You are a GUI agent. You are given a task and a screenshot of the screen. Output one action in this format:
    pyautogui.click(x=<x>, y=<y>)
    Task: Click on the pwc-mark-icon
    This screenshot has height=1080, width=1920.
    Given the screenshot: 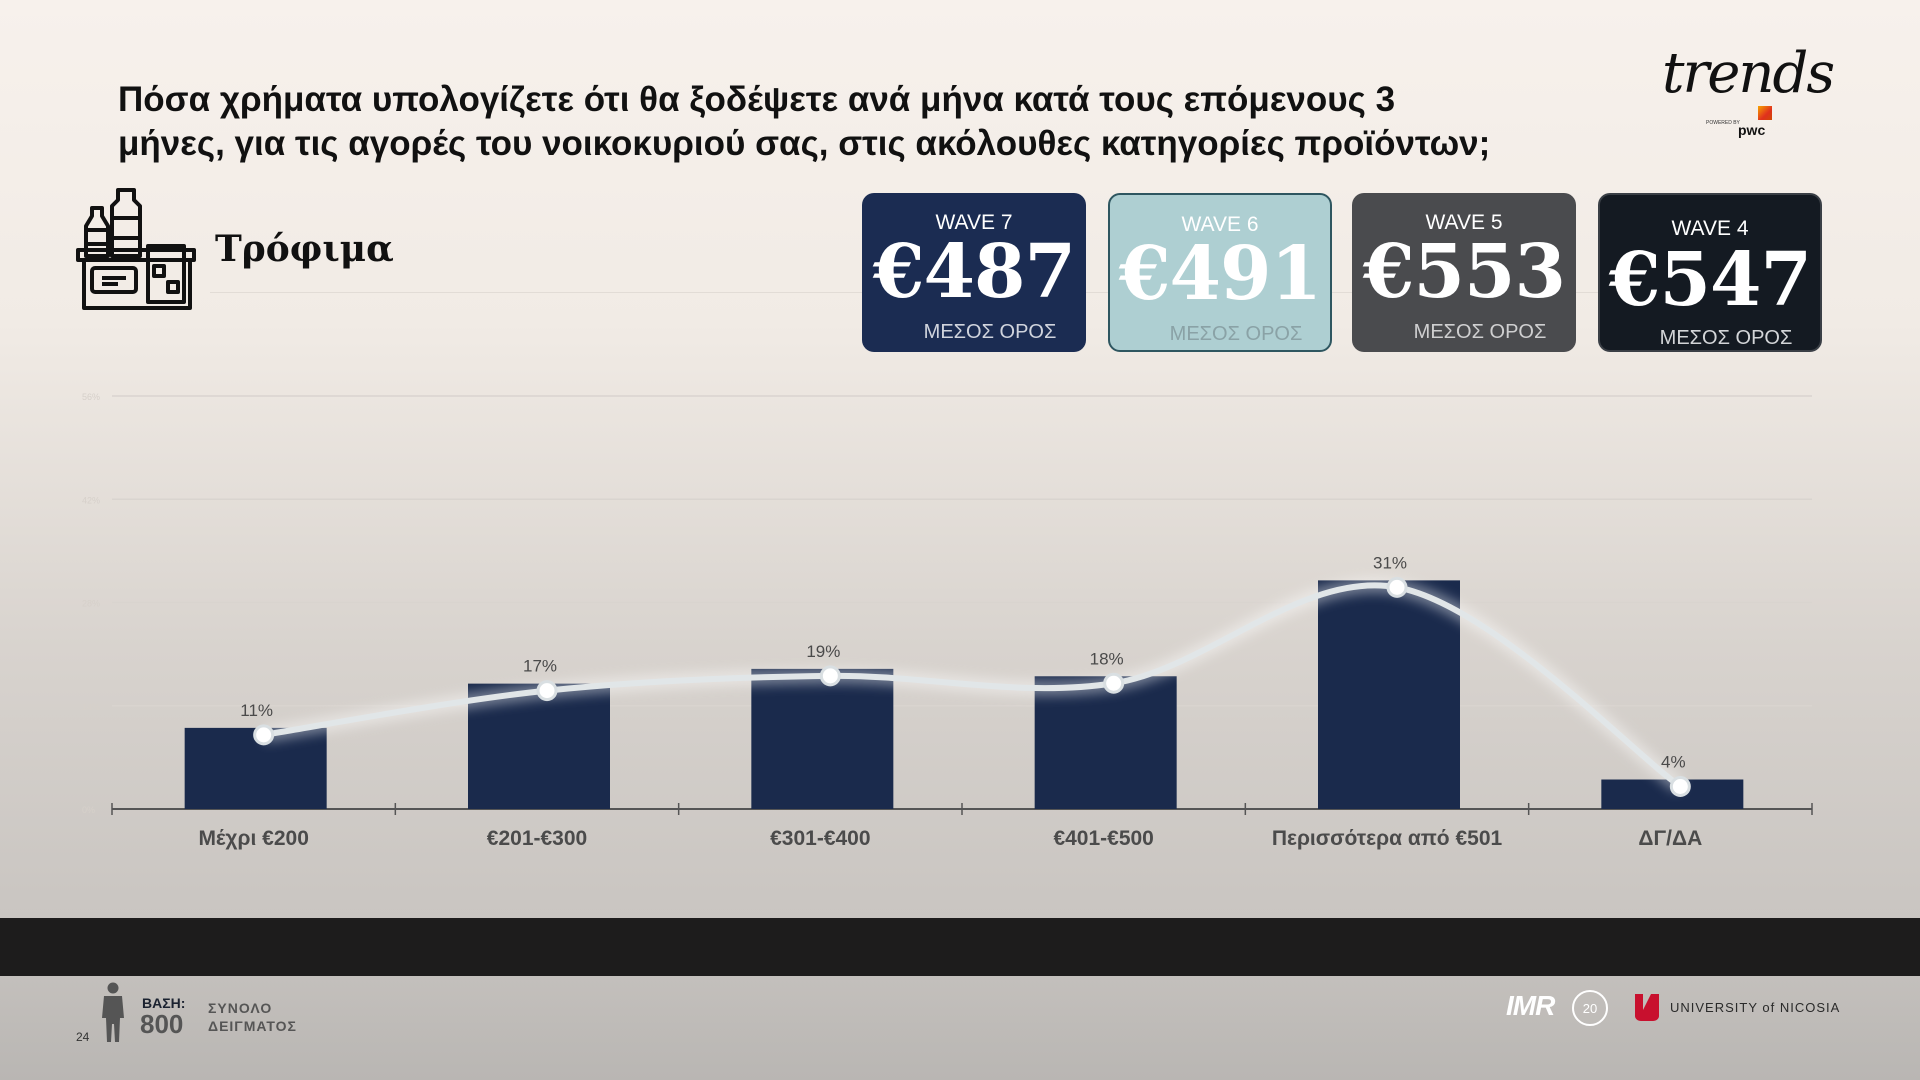 What is the action you would take?
    pyautogui.click(x=1765, y=113)
    